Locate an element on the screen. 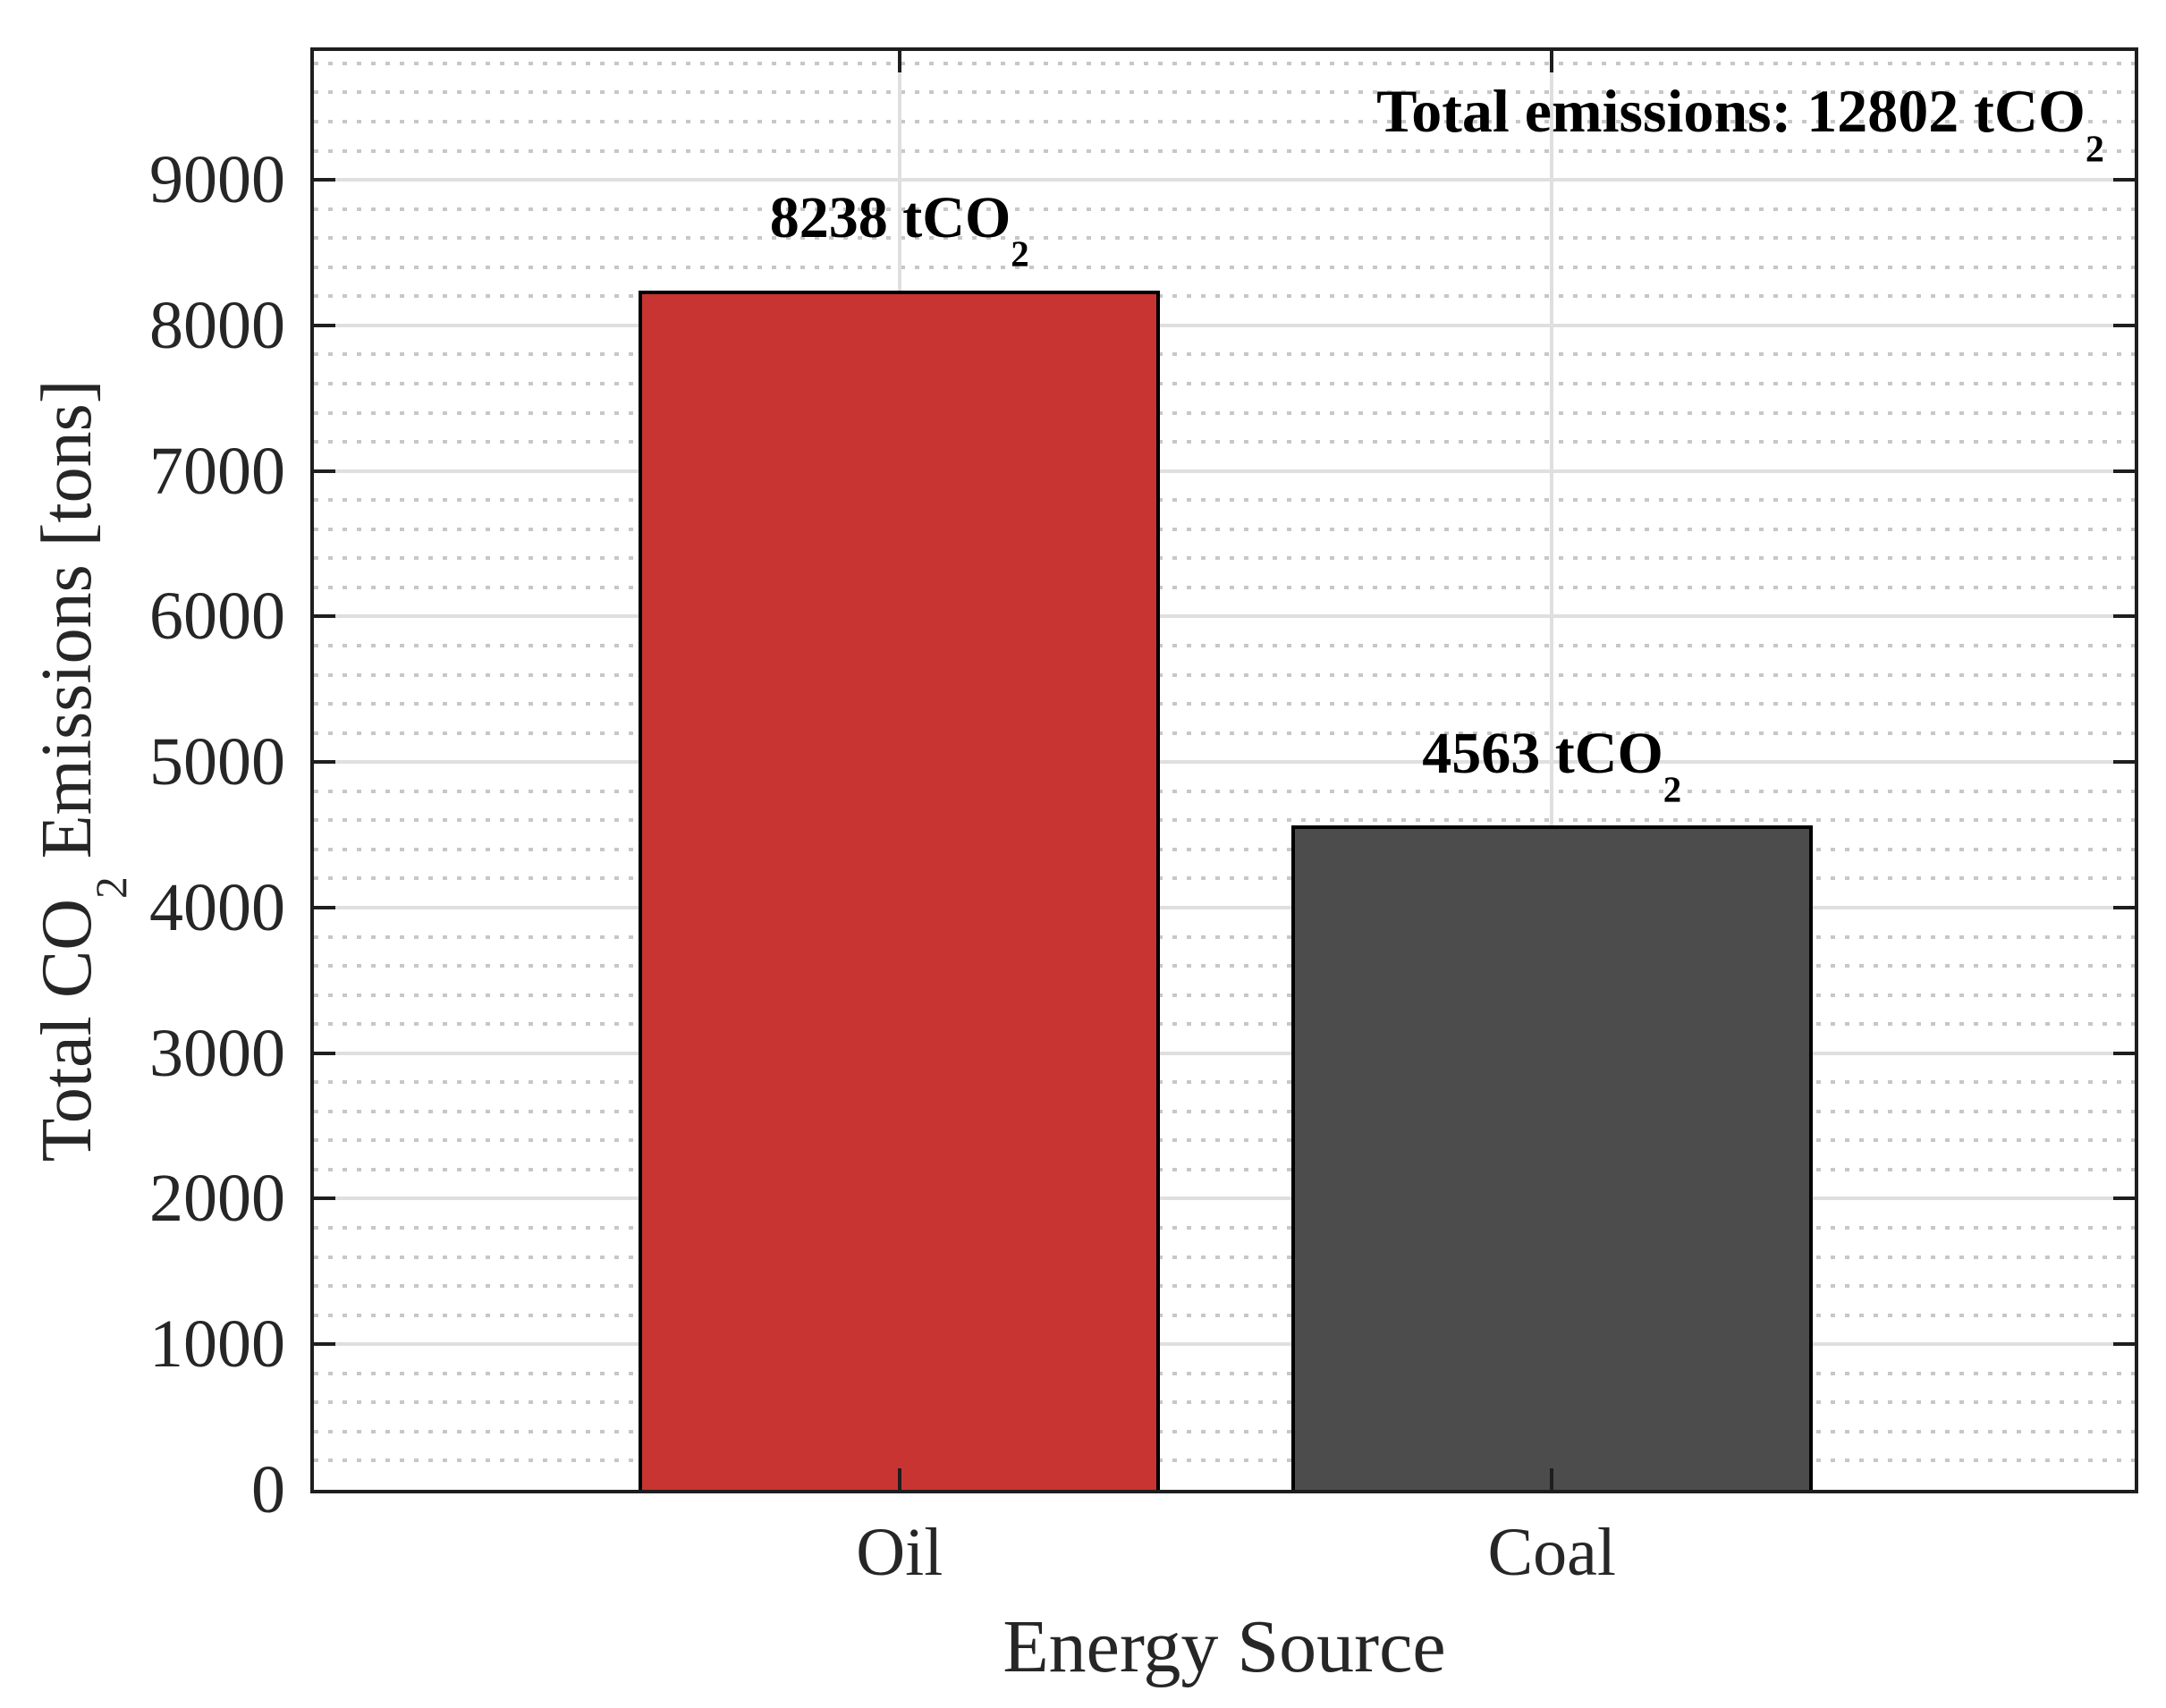 Image resolution: width=2166 pixels, height=1708 pixels. x-tick-mark-bottom-oil is located at coordinates (899, 1479).